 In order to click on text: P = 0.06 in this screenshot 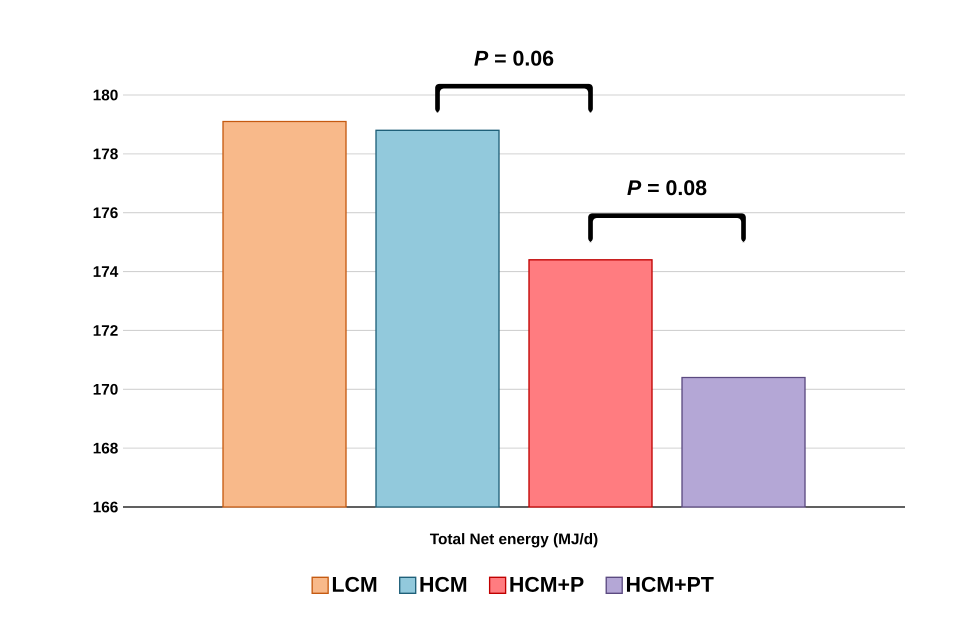, I will do `click(514, 58)`.